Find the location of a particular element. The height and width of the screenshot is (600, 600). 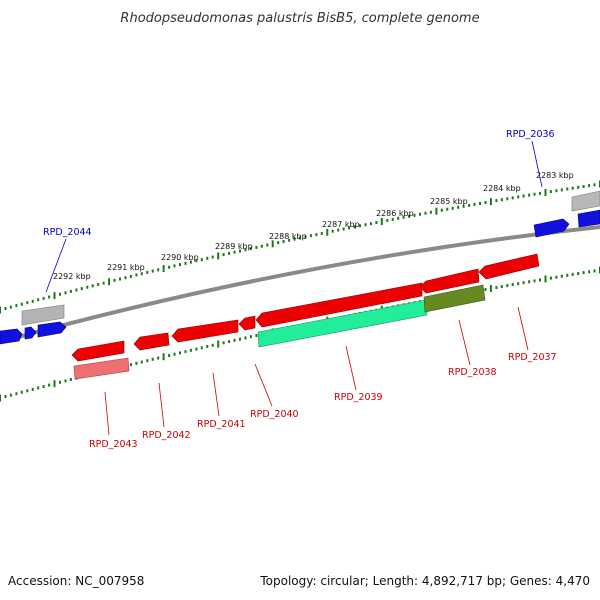

gene-label-rpd-2037: RPD_2037 is located at coordinates (532, 357).